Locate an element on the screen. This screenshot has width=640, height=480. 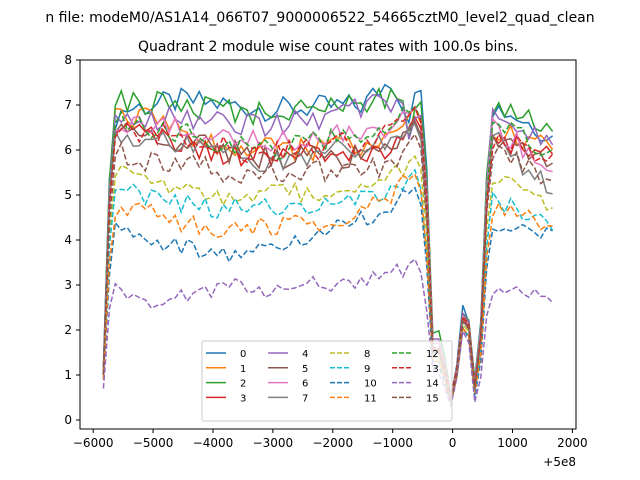
legend-label-3: 3 is located at coordinates (243, 398).